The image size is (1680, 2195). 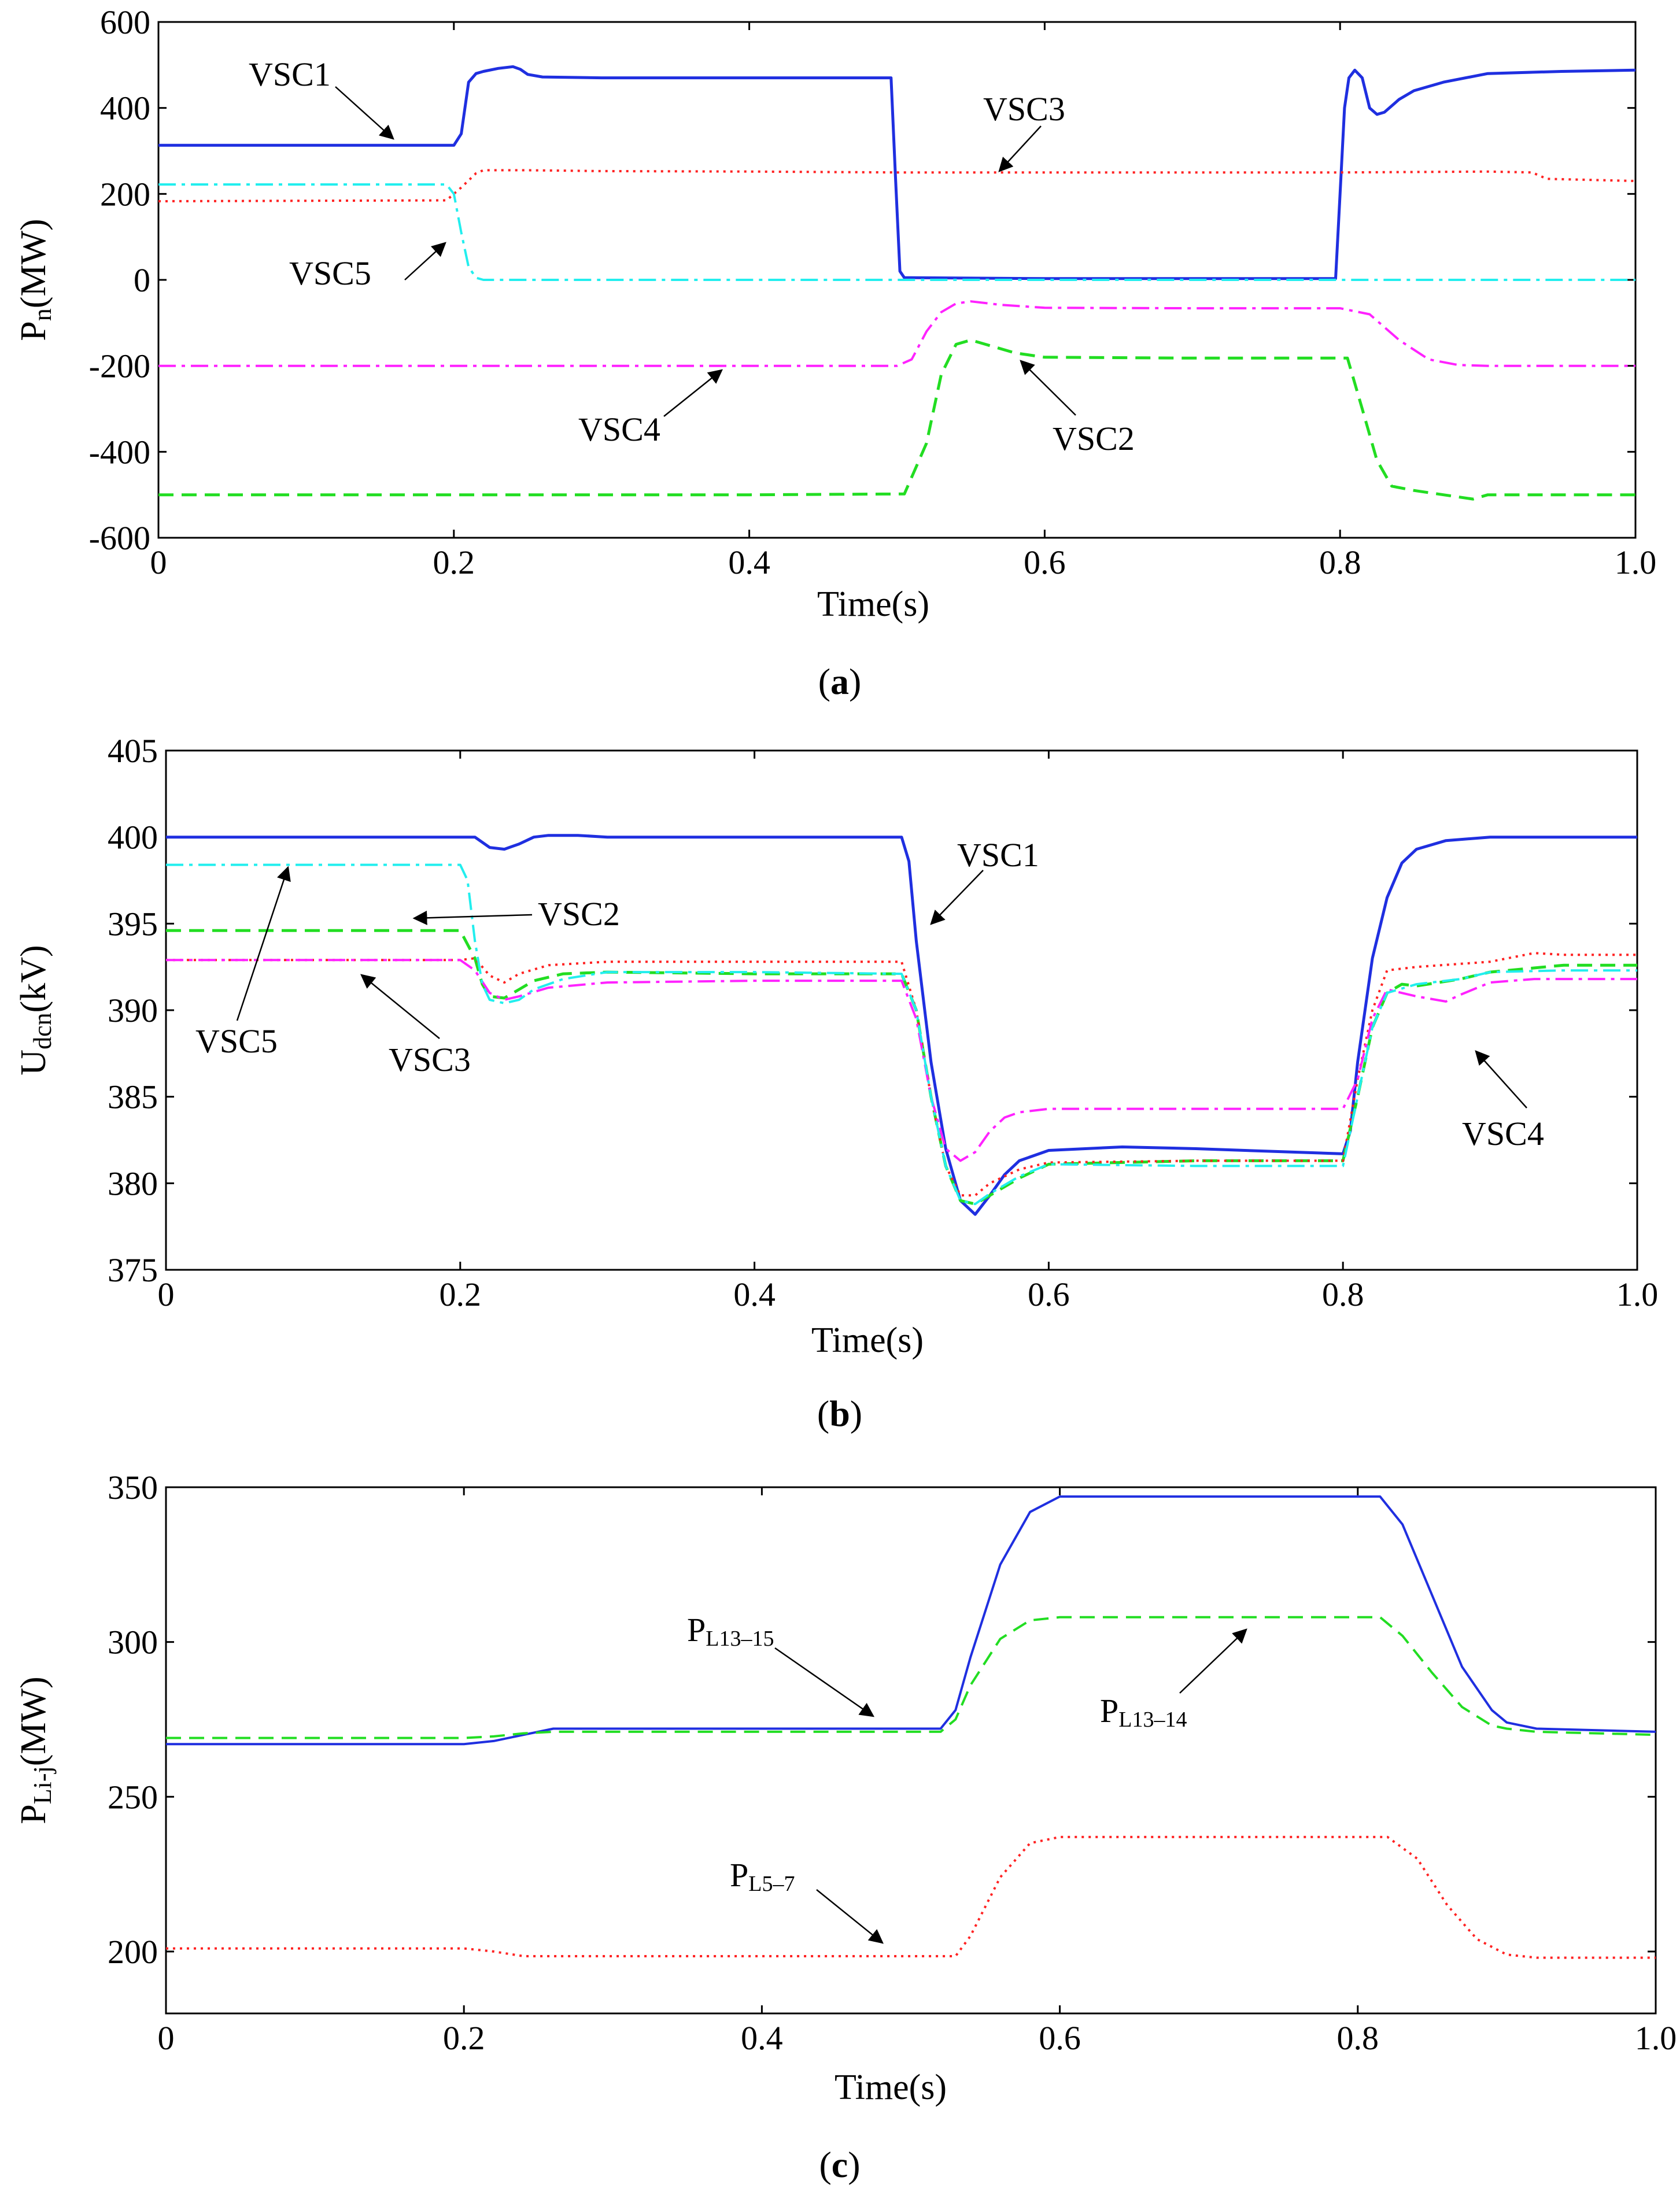 I want to click on panel-b-ytick-label: 395, so click(x=133, y=924).